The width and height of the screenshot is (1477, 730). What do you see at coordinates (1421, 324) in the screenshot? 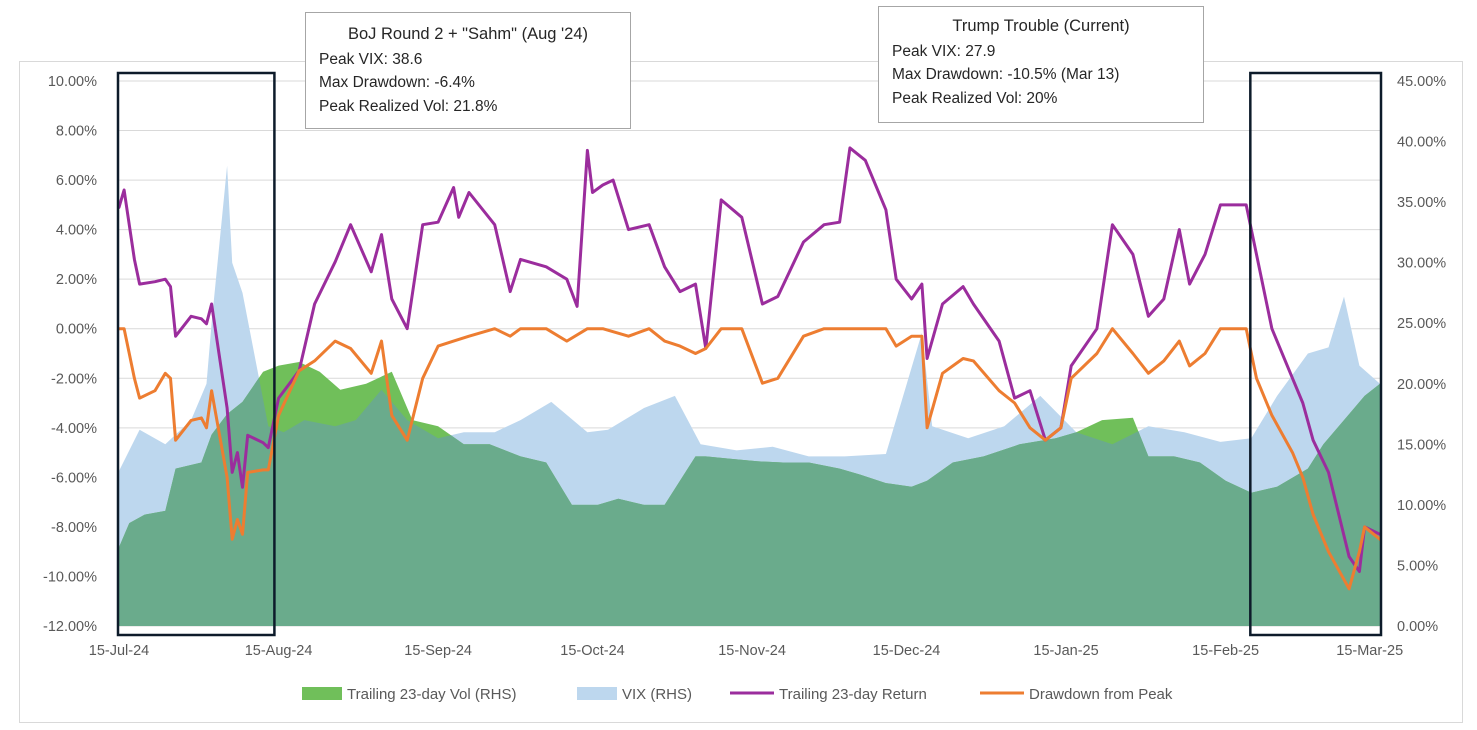
I see `y-right-tick-label: 25.00%` at bounding box center [1421, 324].